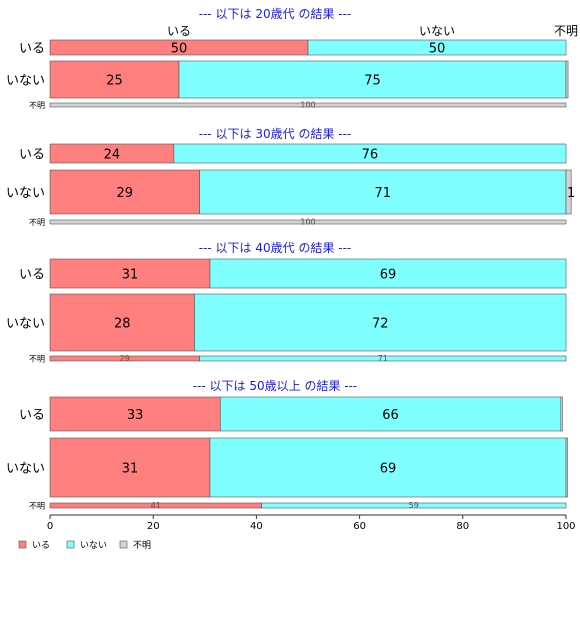  Describe the element at coordinates (275, 386) in the screenshot. I see `panel-title: --- 以下は 50歳以上 の結果 ---` at that location.